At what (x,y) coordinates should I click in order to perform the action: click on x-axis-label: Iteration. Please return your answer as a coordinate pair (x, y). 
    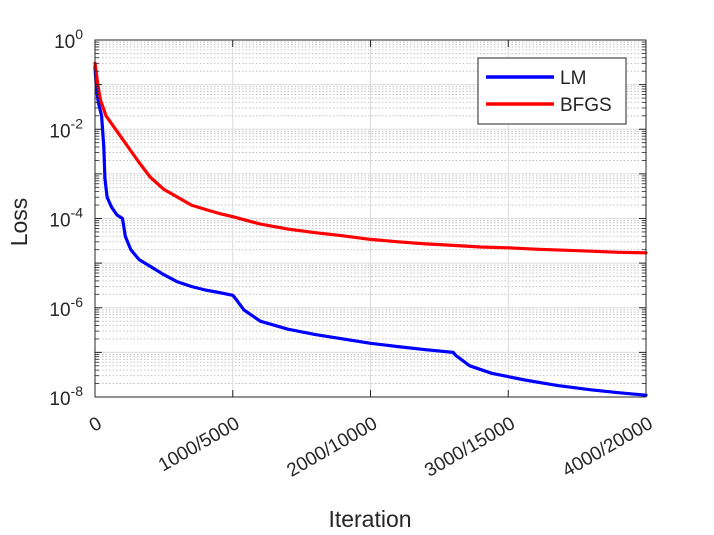
    Looking at the image, I should click on (369, 519).